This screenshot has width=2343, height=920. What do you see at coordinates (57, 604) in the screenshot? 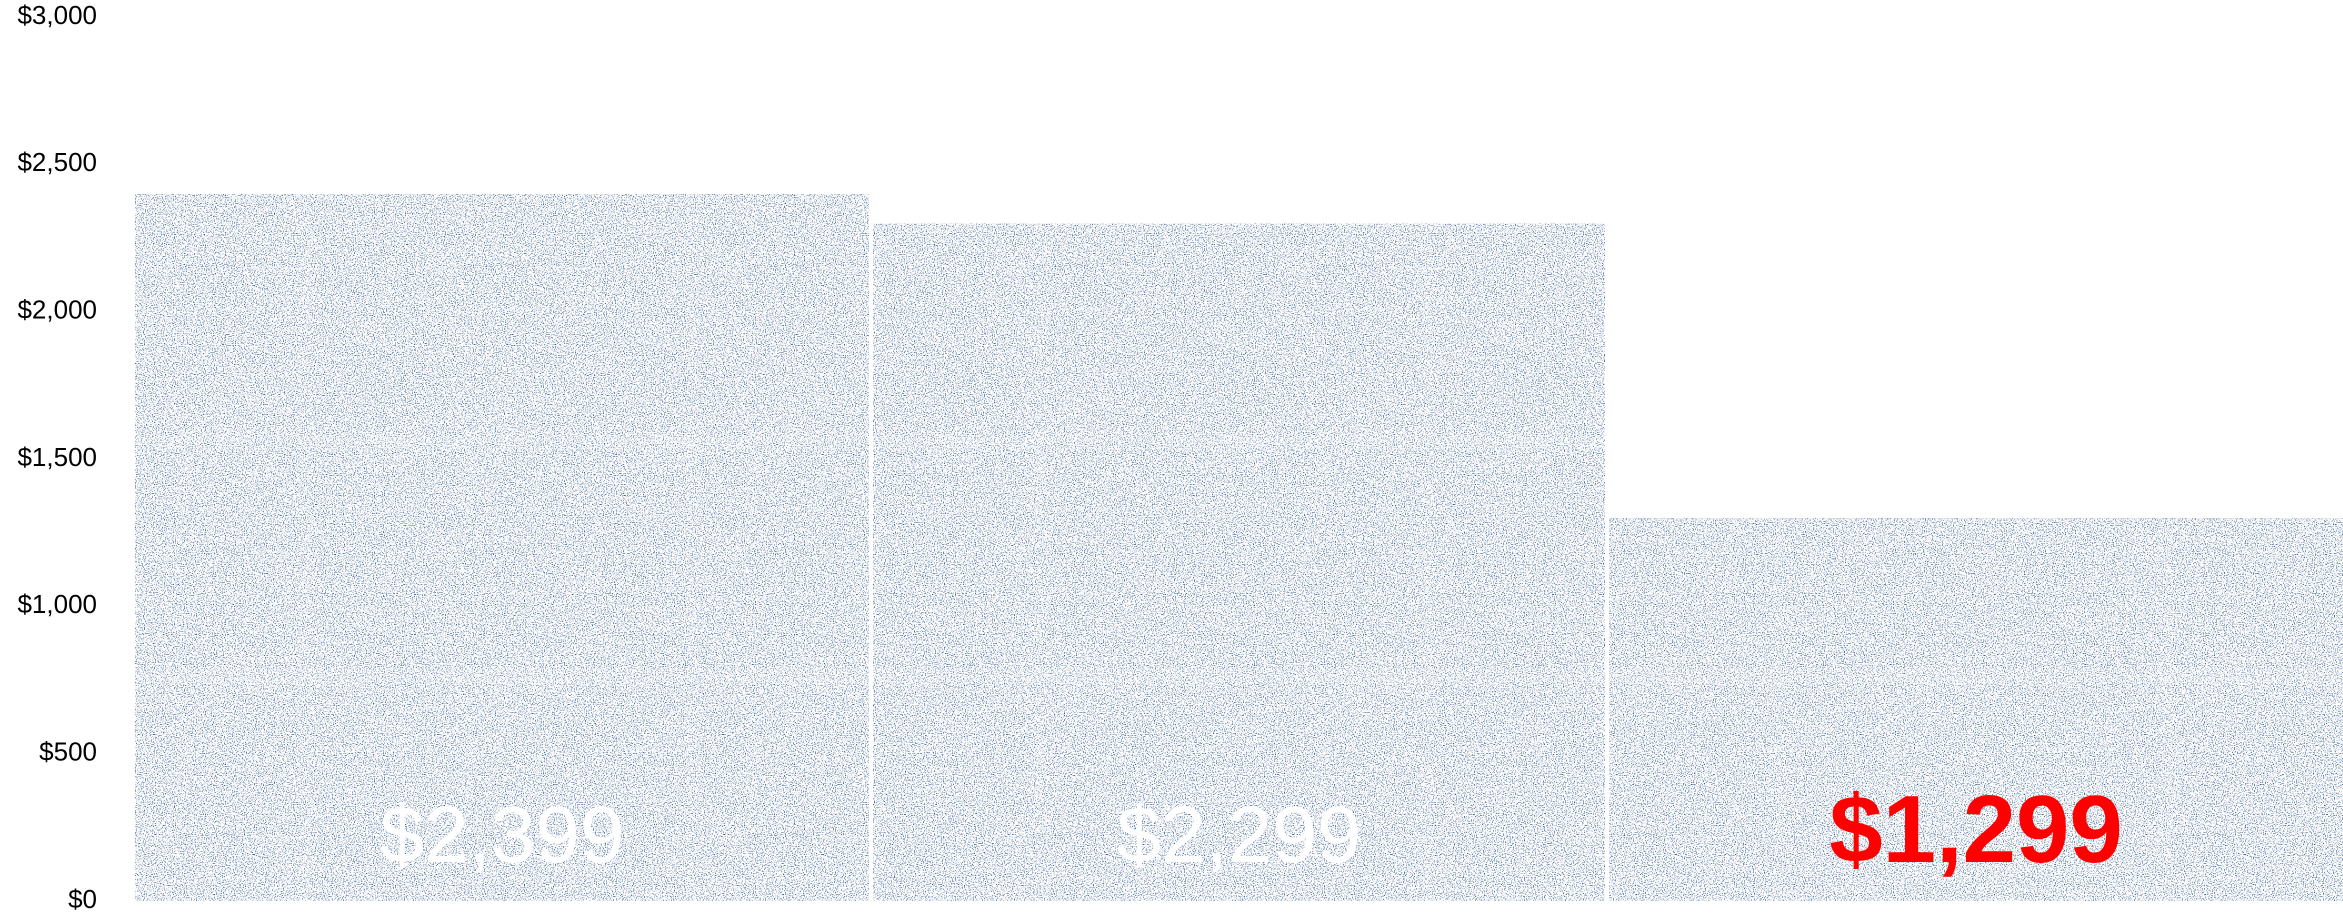
I see `y-tick-label: $1,000` at bounding box center [57, 604].